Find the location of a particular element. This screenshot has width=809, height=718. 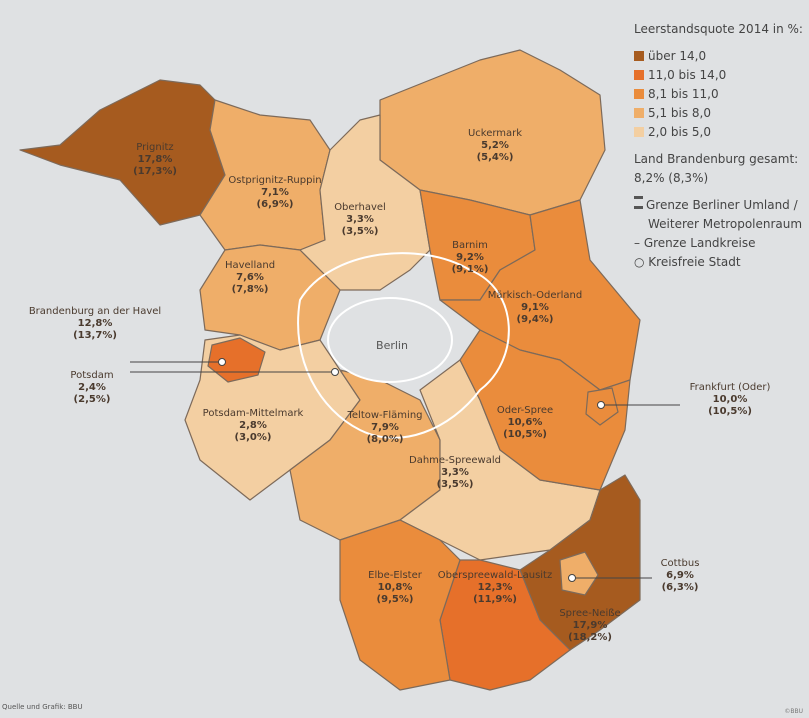

line-icon: – is located at coordinates (639, 243).